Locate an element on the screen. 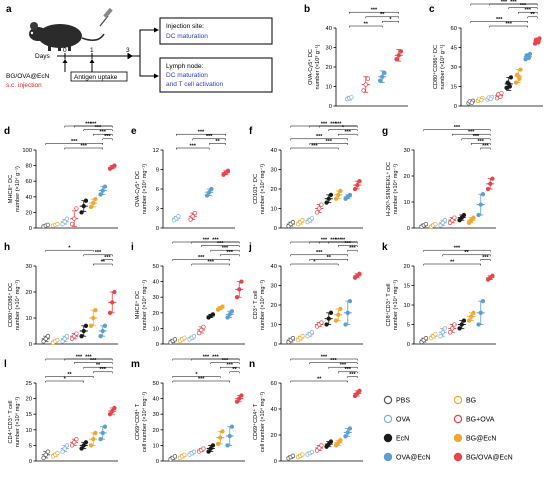  y-tick-label: 5 is located at coordinates (30, 446).